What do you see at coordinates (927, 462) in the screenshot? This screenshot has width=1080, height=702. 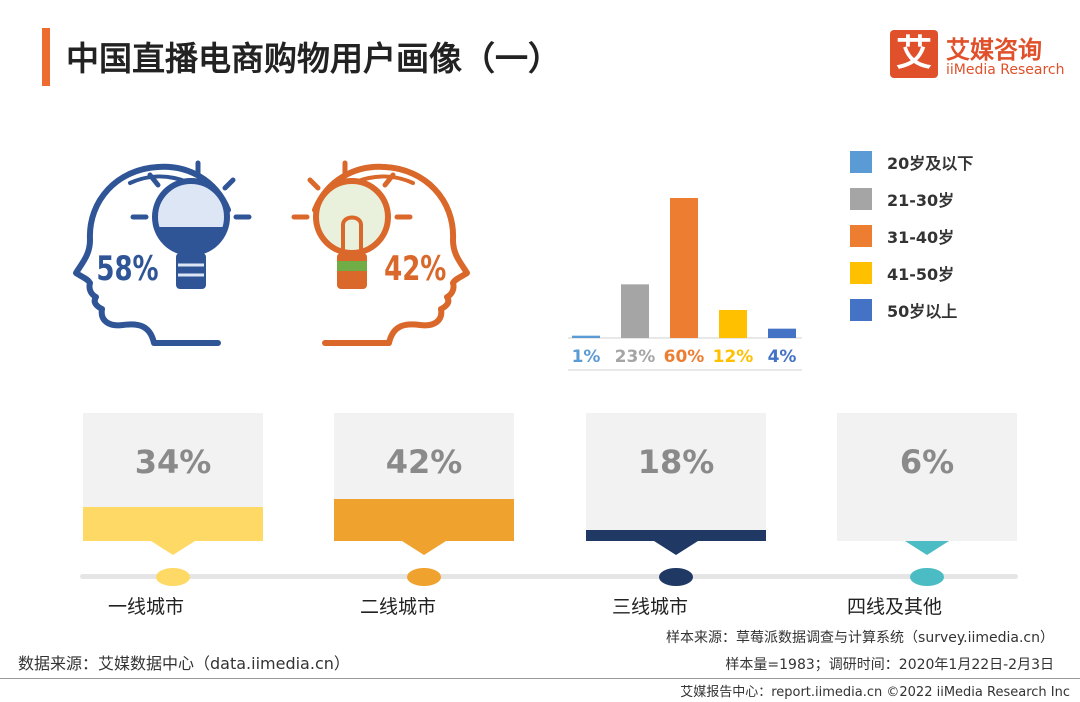 I see `city-value-label: 6%` at bounding box center [927, 462].